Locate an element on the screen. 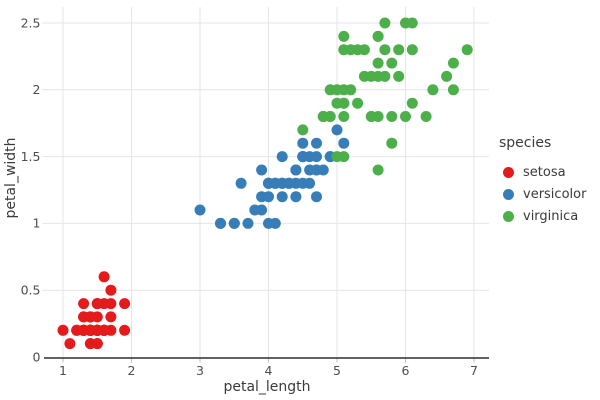 The image size is (600, 400). legend: species setosa versicolor virginica is located at coordinates (542, 181).